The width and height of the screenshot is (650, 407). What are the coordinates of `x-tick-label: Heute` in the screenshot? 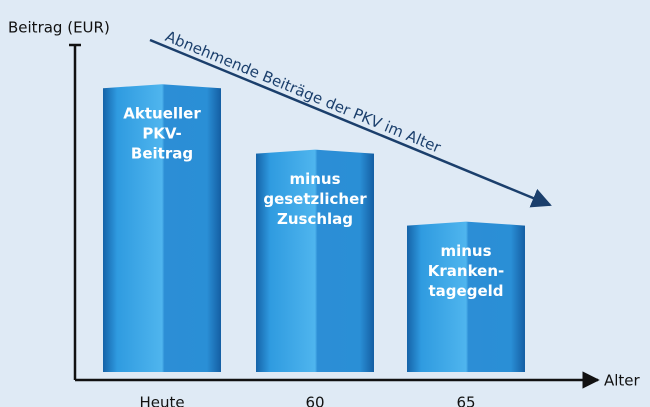 It's located at (161, 400).